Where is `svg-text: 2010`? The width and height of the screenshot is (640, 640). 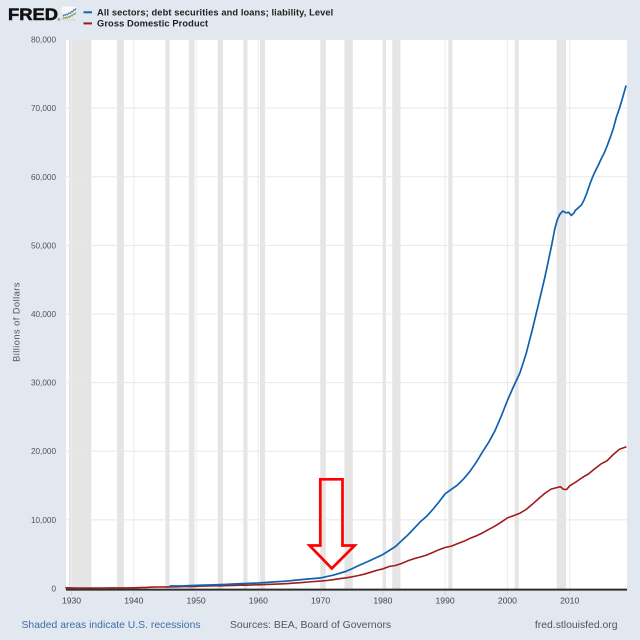 svg-text: 2010 is located at coordinates (569, 601).